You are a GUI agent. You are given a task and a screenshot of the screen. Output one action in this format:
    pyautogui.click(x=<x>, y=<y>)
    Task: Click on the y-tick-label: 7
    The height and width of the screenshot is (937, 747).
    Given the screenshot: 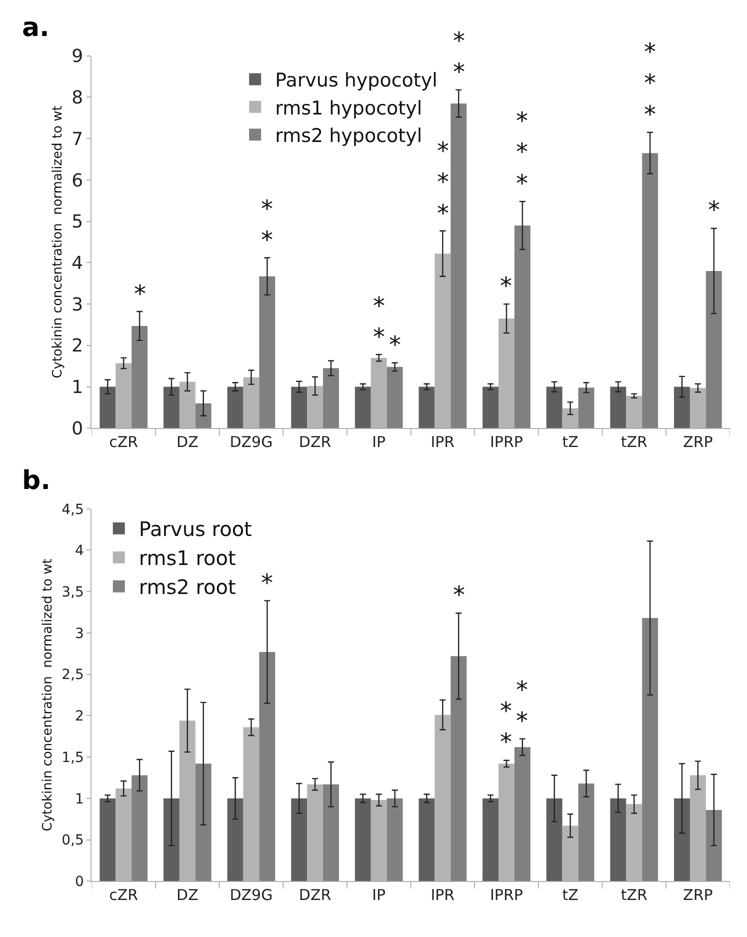 What is the action you would take?
    pyautogui.click(x=78, y=139)
    